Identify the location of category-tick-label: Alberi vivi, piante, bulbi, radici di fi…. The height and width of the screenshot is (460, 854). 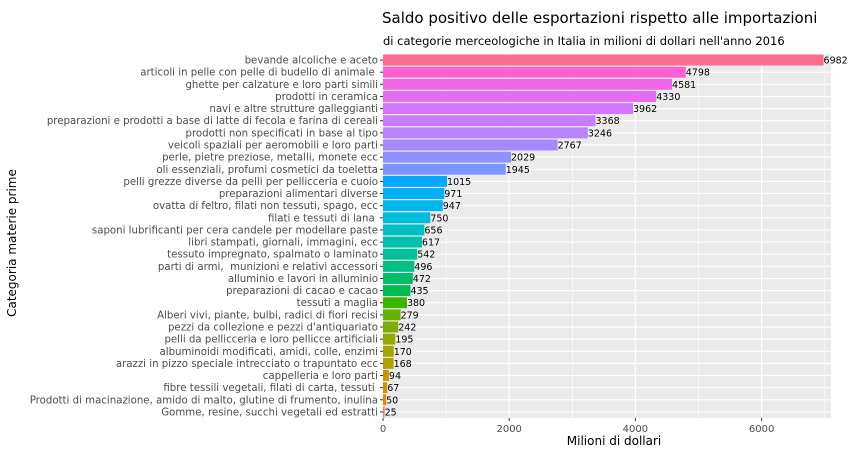
(267, 315).